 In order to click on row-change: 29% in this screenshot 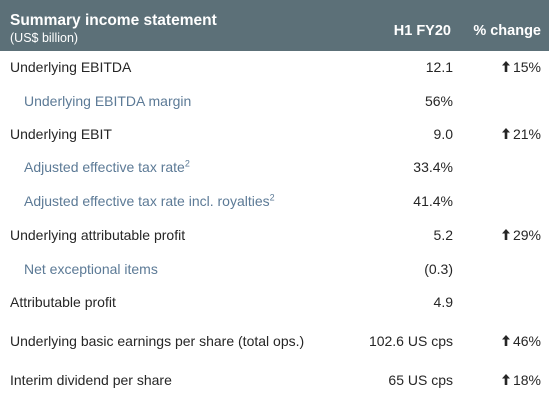, I will do `click(521, 235)`.